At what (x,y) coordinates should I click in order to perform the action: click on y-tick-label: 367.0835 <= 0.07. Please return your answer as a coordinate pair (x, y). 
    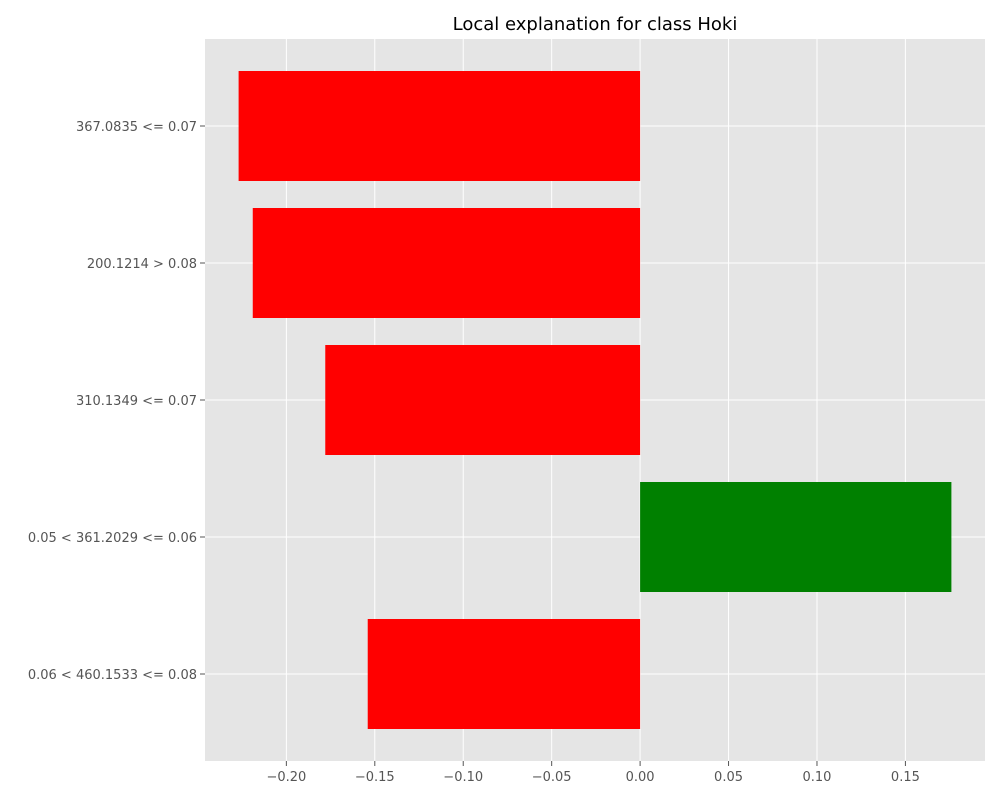
    Looking at the image, I should click on (136, 127).